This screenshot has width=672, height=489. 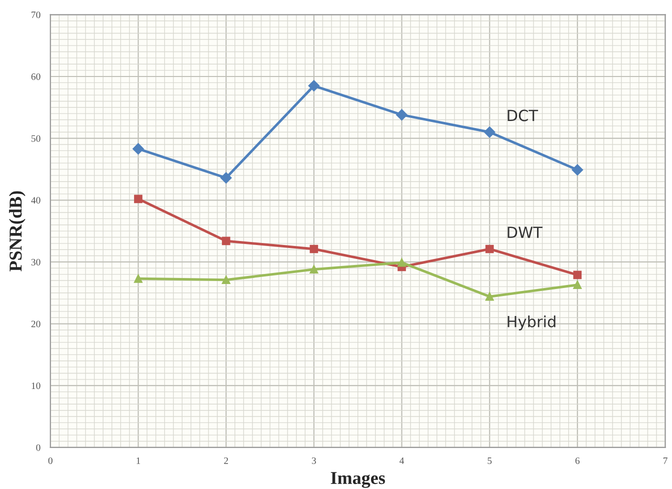 What do you see at coordinates (36, 138) in the screenshot?
I see `y-tick-label: 50` at bounding box center [36, 138].